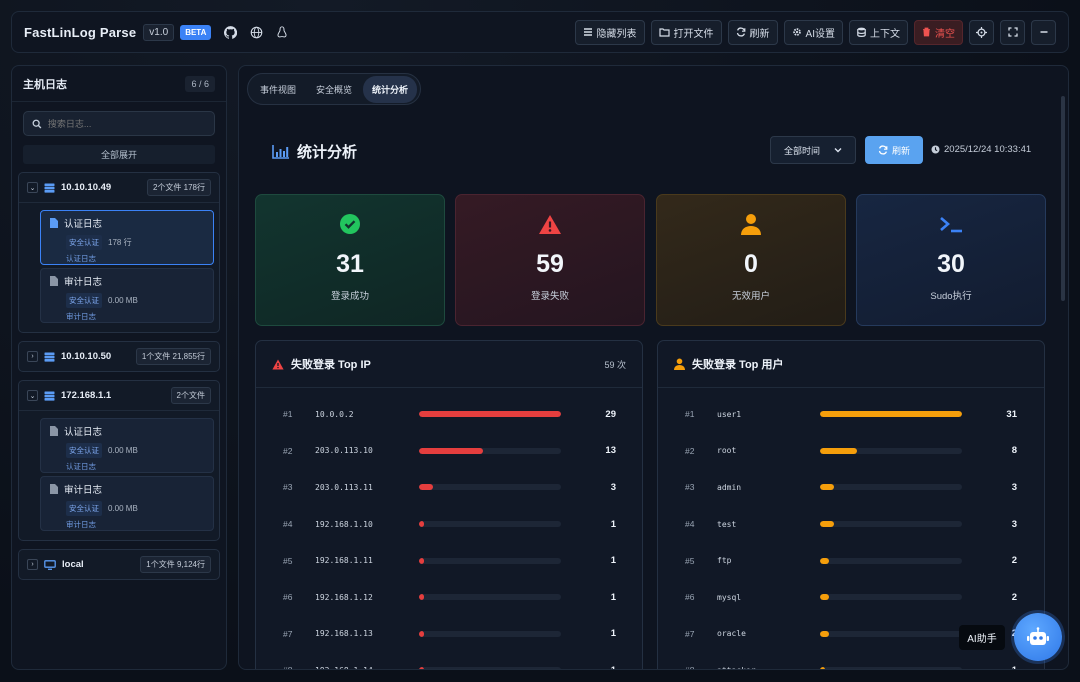  Describe the element at coordinates (119, 187) in the screenshot. I see `host-row-10-10-10-49: ⌄ 10.10.10.49 2个文件 178行` at that location.